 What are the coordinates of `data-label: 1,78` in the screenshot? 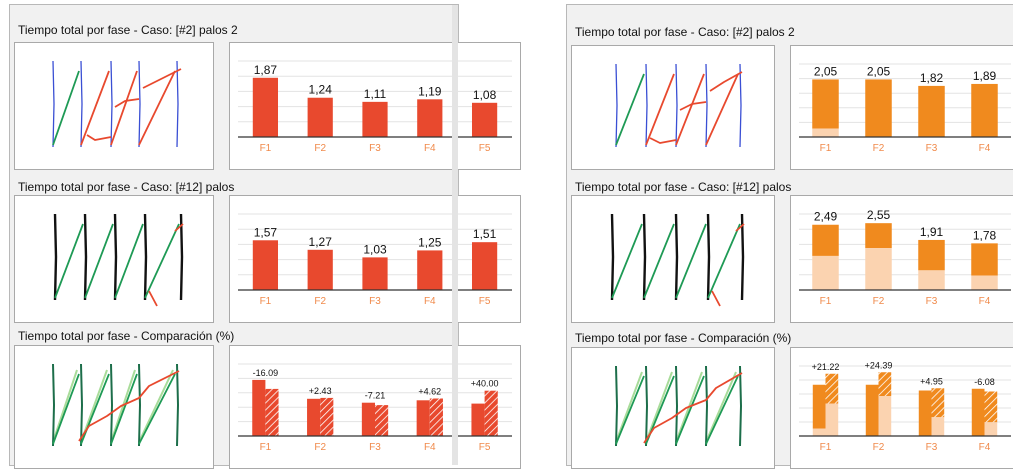 It's located at (985, 235).